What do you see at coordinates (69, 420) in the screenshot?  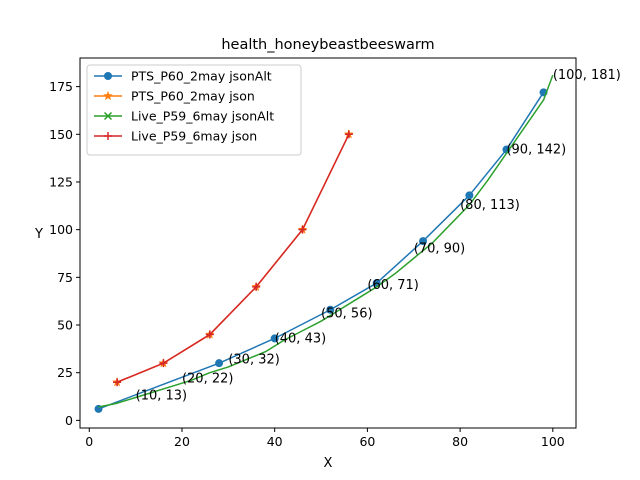 I see `y-tick-label: 0` at bounding box center [69, 420].